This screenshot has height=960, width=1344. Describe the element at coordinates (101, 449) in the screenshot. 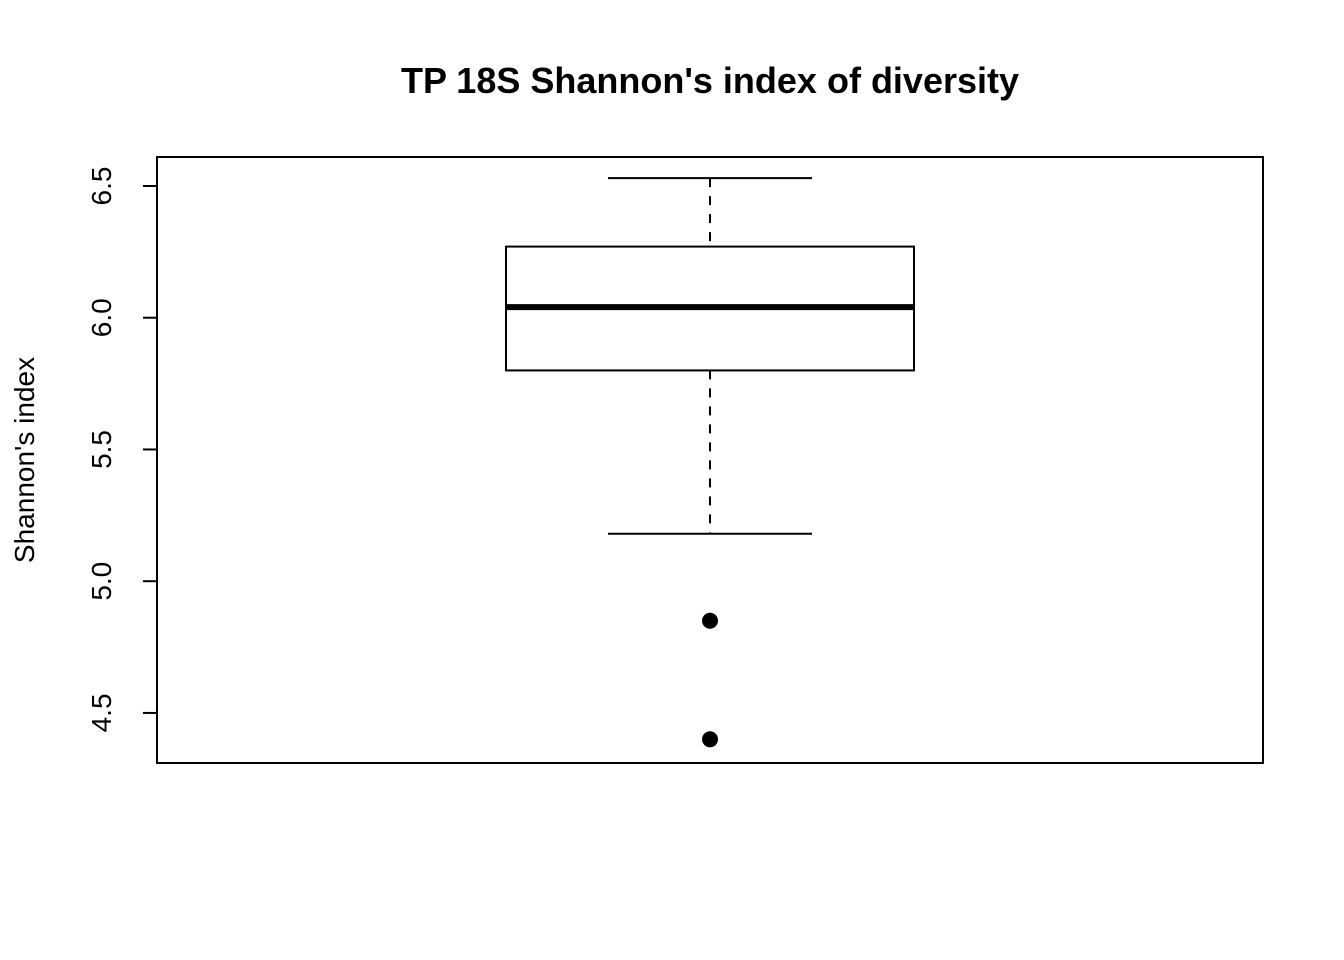

I see `y-tick-label: 5.5` at that location.